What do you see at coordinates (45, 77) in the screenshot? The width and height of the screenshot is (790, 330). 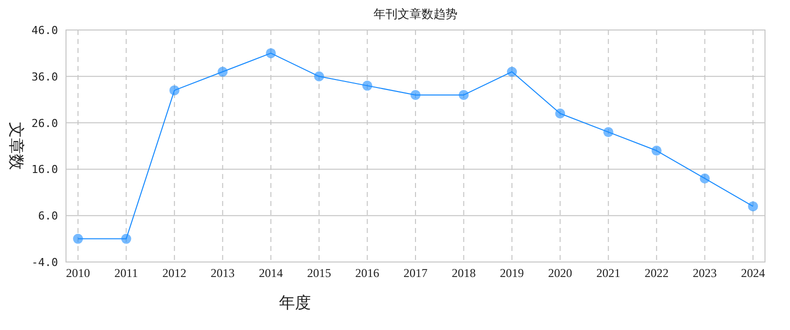 I see `y-tick-label: 36.0` at bounding box center [45, 77].